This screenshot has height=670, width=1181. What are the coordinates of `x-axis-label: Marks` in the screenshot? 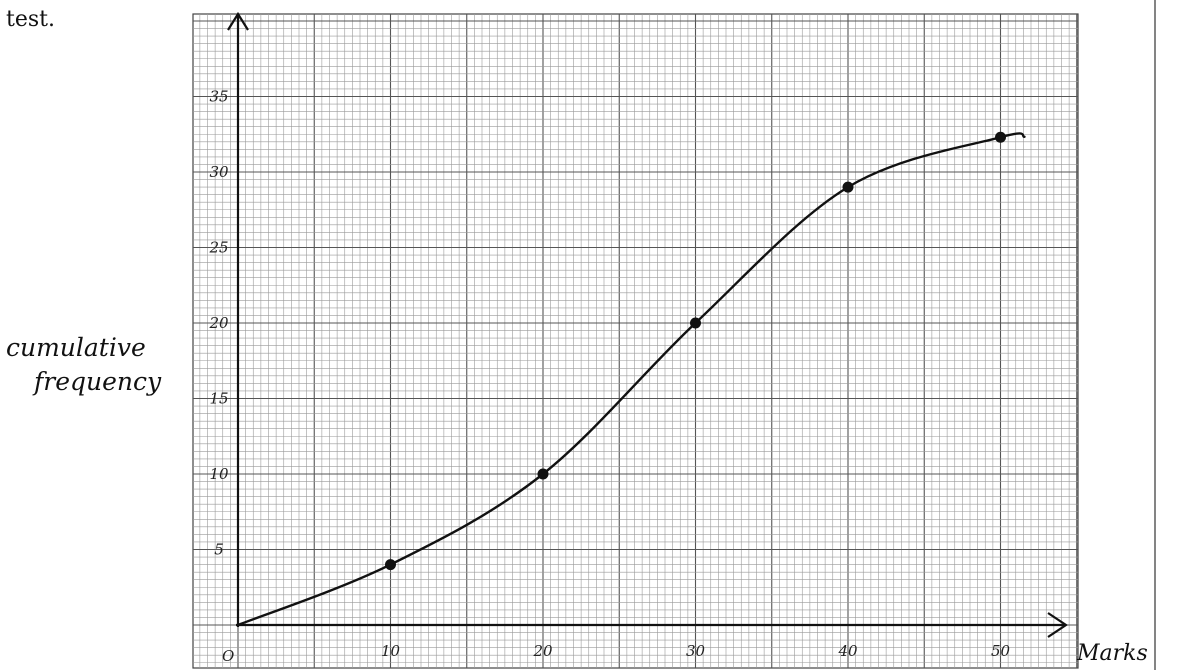 It's located at (1112, 653).